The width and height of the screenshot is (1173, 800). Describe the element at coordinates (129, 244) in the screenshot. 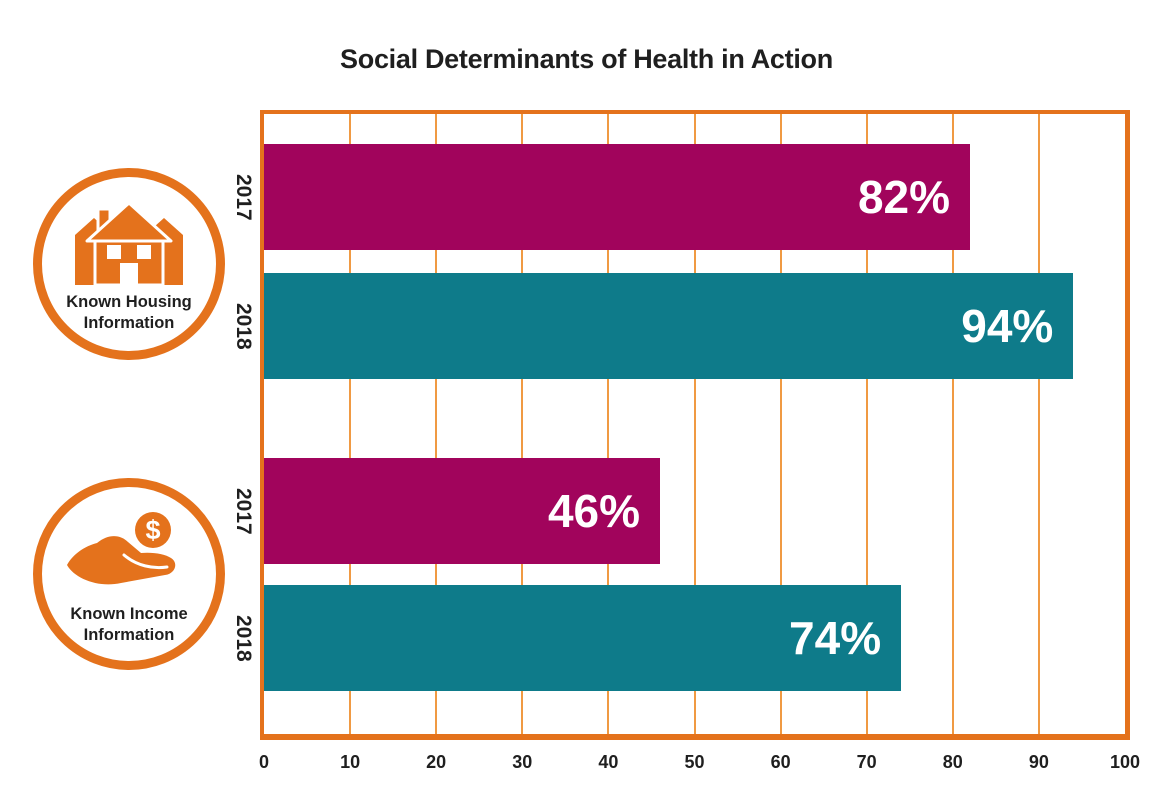

I see `house-icon` at that location.